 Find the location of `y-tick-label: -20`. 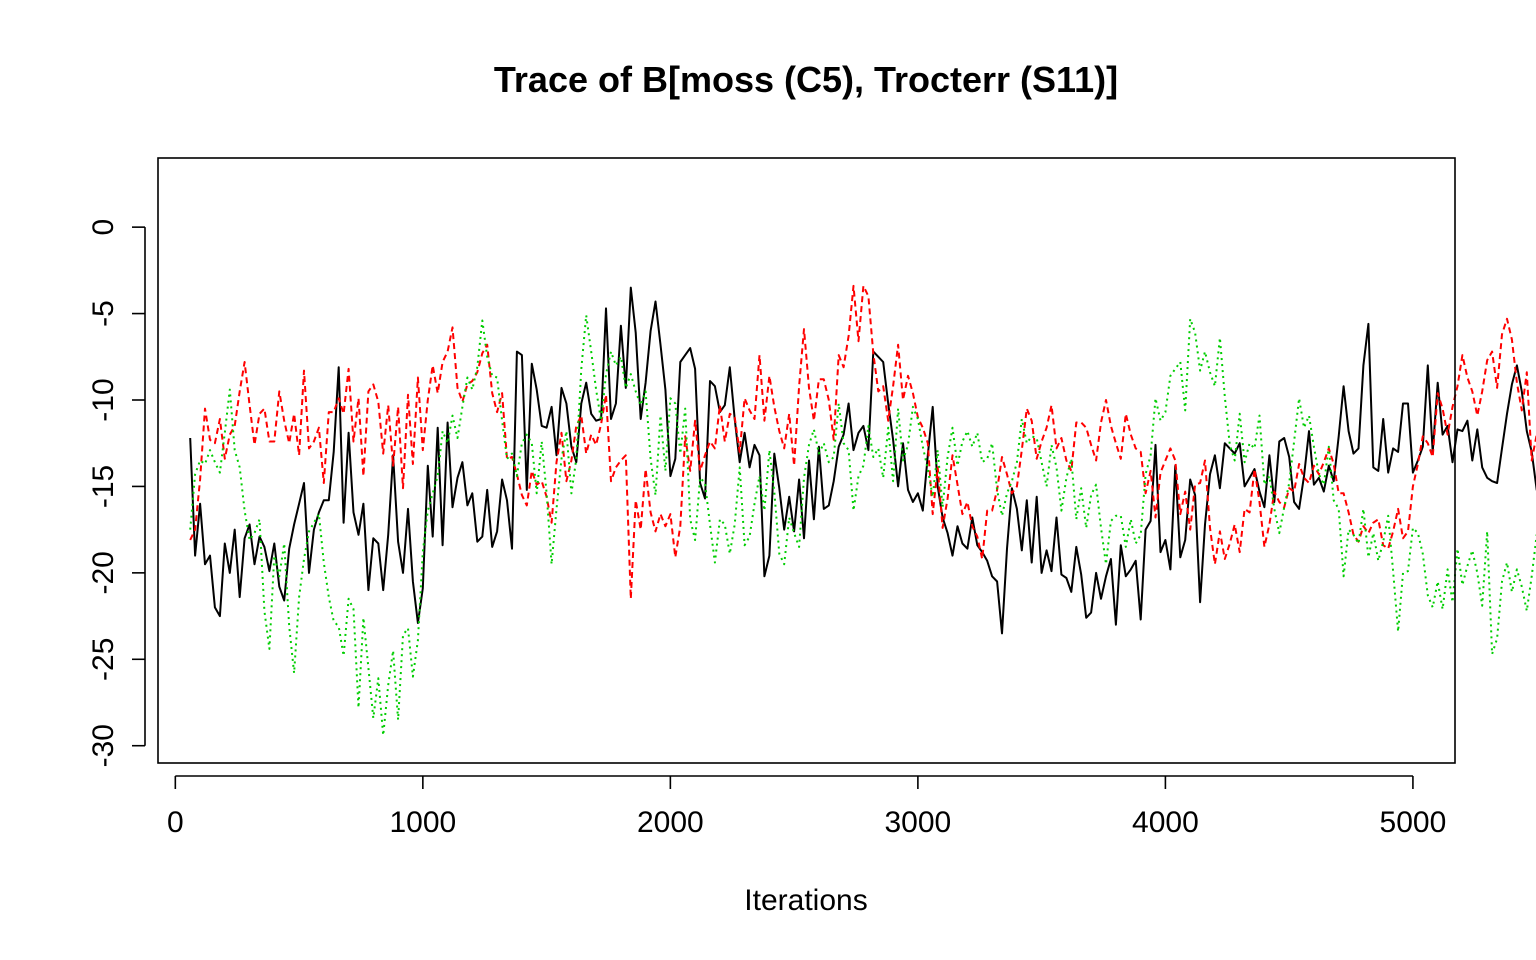

y-tick-label: -20 is located at coordinates (103, 572).